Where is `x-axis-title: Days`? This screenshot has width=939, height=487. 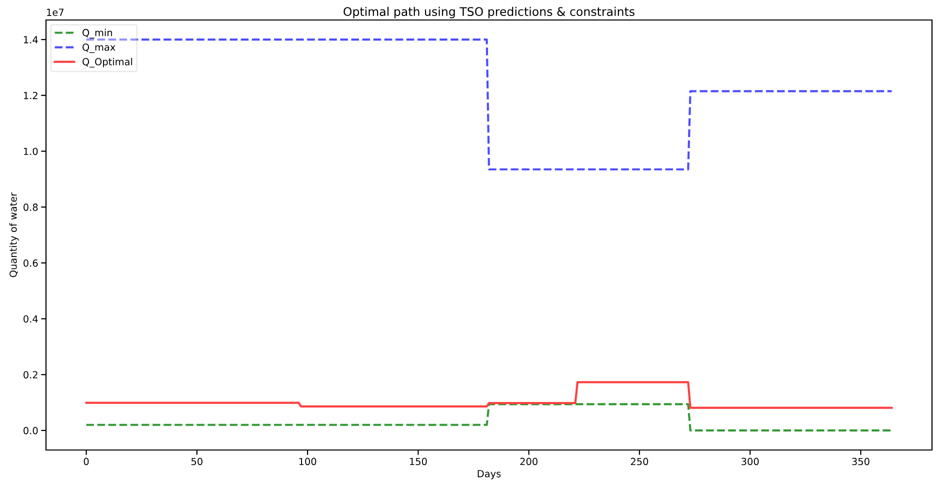 x-axis-title: Days is located at coordinates (489, 475).